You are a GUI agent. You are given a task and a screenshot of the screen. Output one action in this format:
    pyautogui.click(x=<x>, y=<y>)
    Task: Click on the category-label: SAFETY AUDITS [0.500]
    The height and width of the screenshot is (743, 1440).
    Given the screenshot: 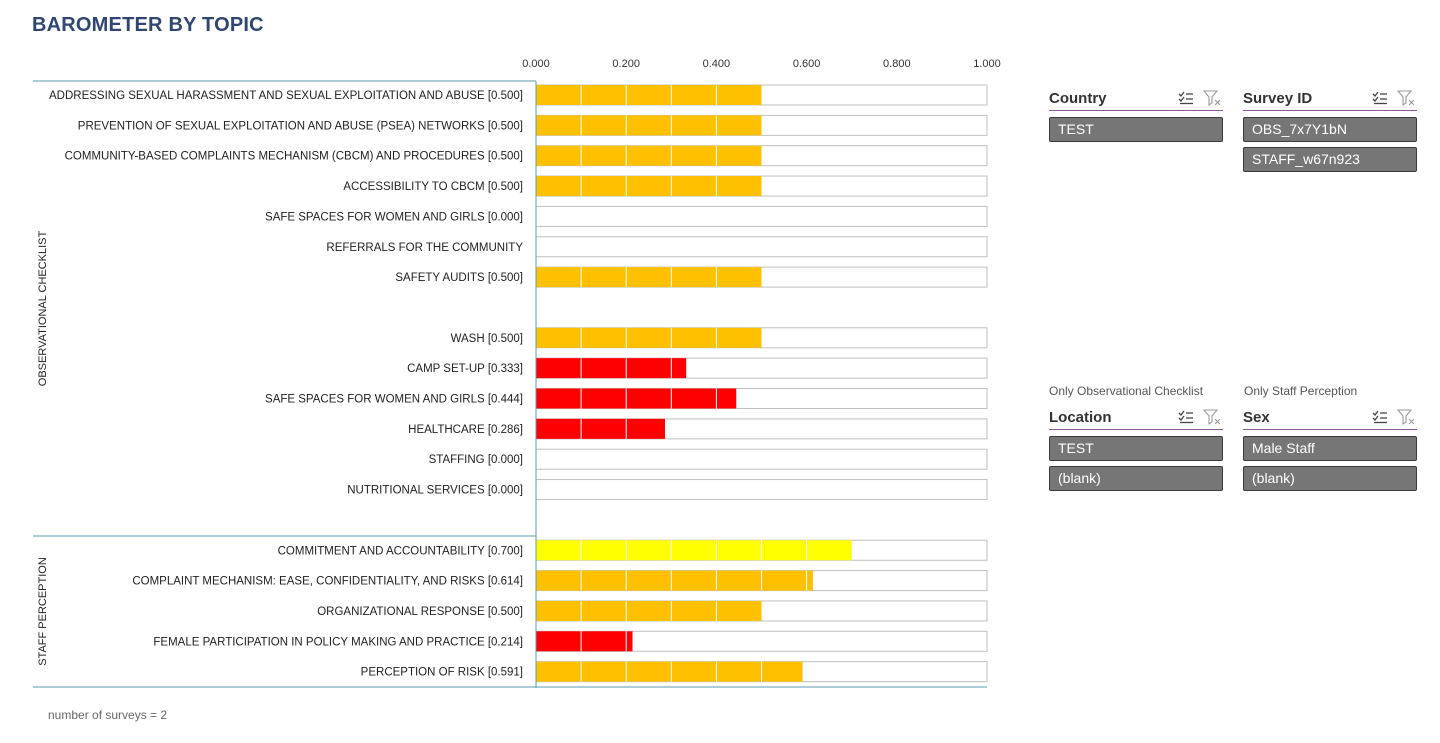 What is the action you would take?
    pyautogui.click(x=459, y=278)
    